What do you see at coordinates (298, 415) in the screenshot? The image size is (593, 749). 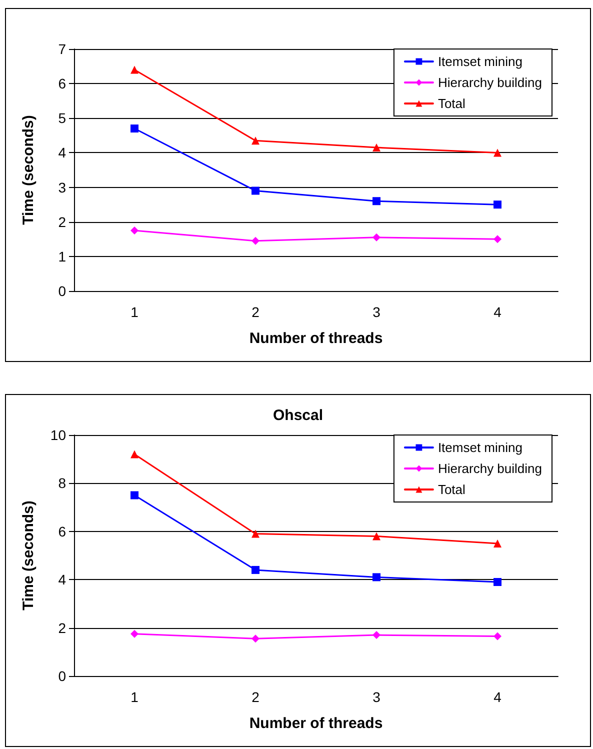 I see `chart-title: Ohscal` at bounding box center [298, 415].